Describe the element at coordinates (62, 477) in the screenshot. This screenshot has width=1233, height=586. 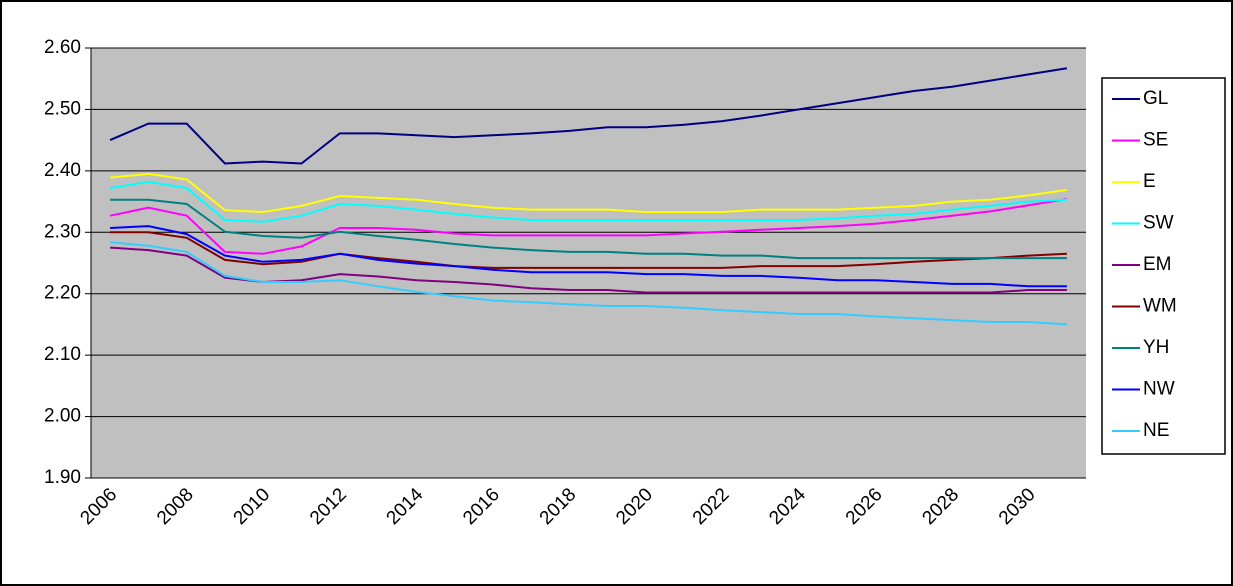
I see `y-tick-label: 1.90` at that location.